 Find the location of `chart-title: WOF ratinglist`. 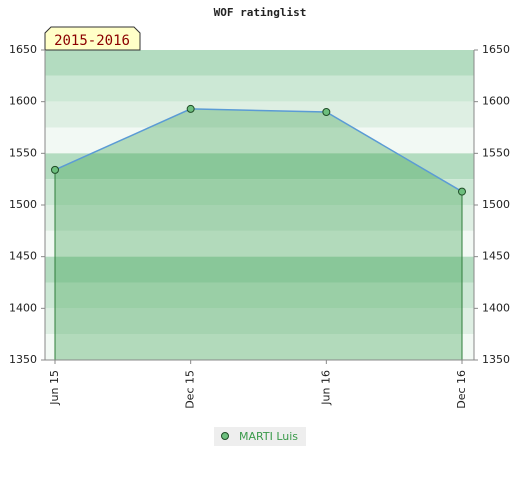

chart-title: WOF ratinglist is located at coordinates (260, 12).